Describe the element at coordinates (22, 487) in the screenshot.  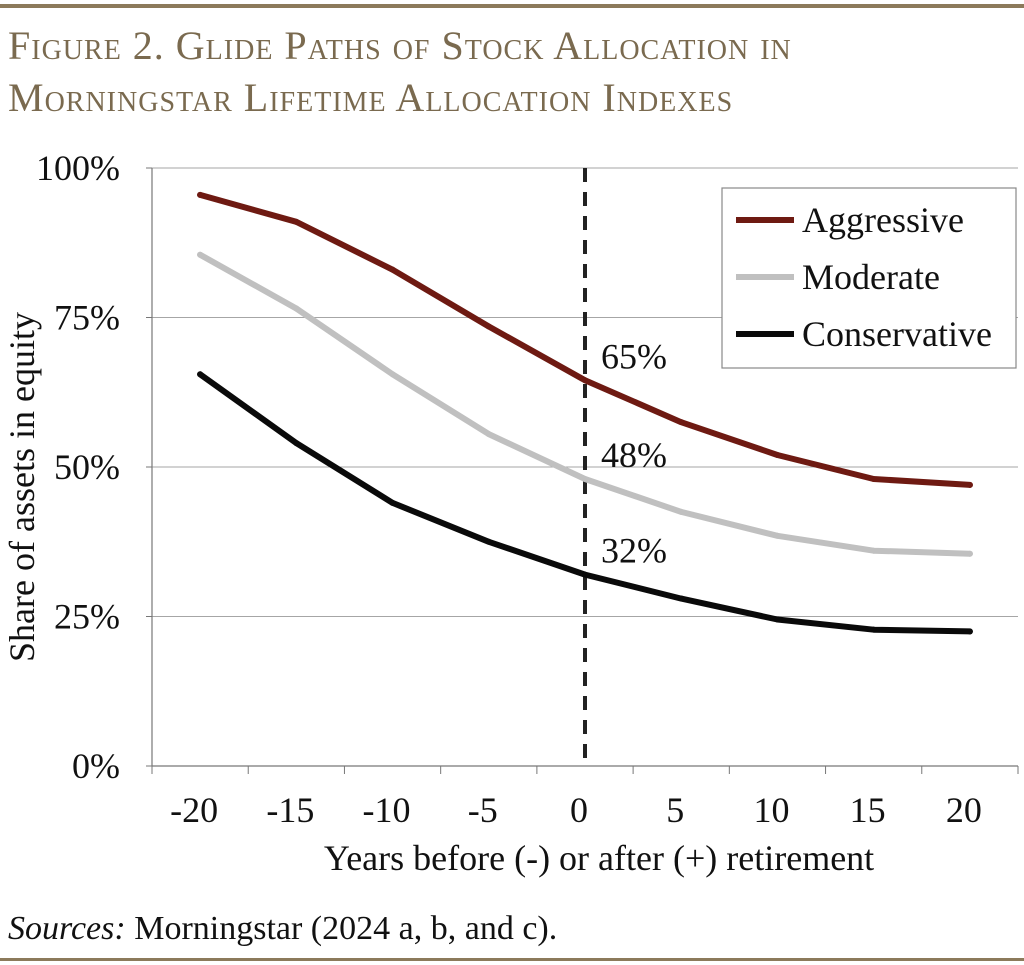
I see `y-axis-title: Share of assets in equity` at that location.